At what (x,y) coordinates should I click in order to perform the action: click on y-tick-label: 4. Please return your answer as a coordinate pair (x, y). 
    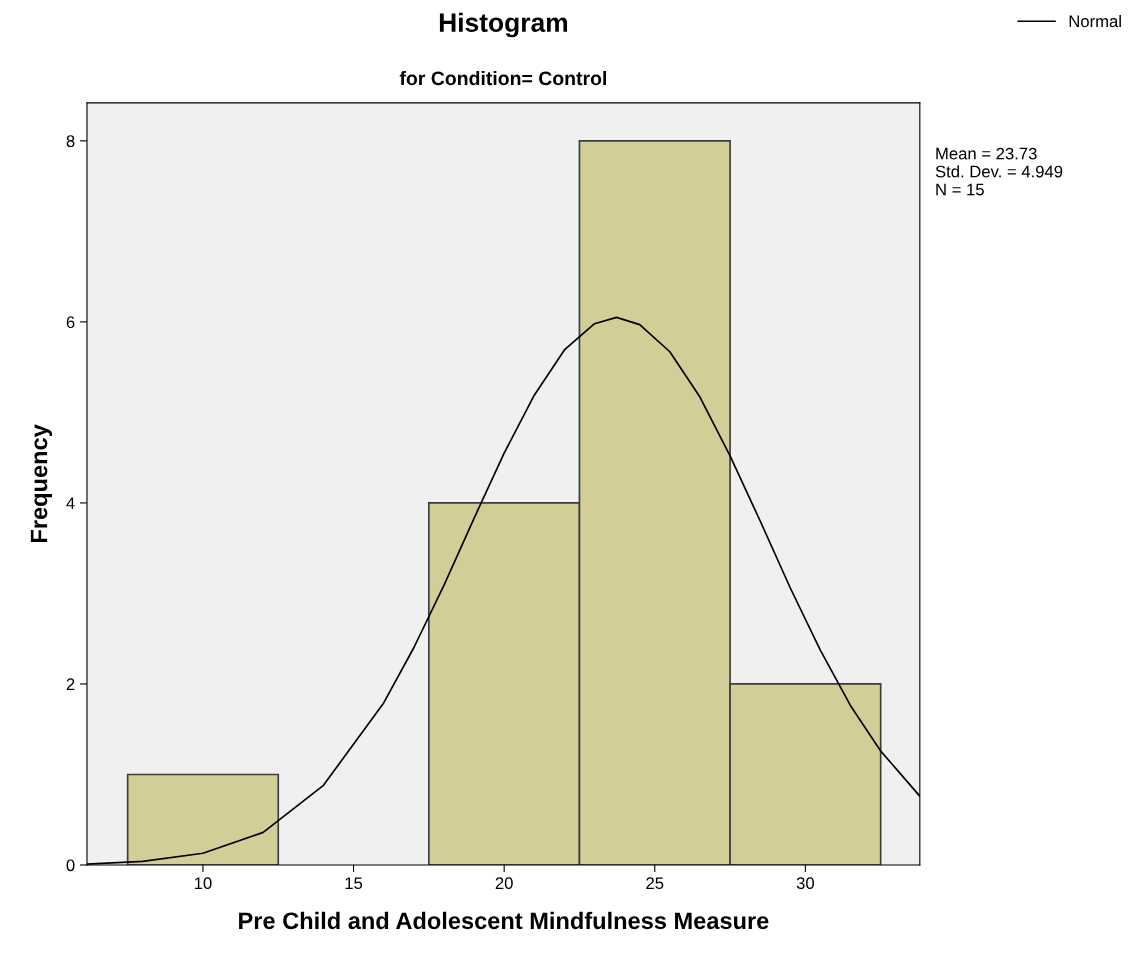
    Looking at the image, I should click on (70, 503).